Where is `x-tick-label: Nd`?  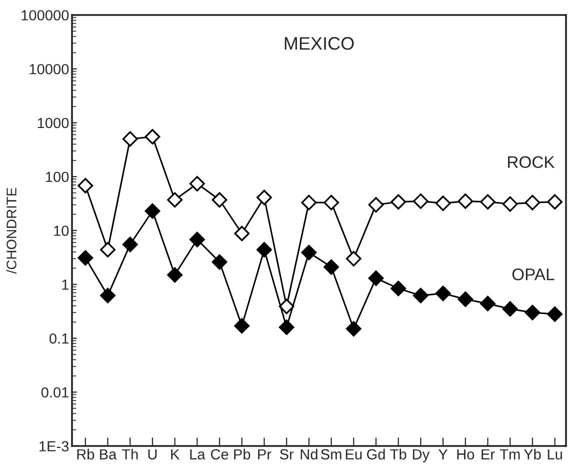
x-tick-label: Nd is located at coordinates (309, 454).